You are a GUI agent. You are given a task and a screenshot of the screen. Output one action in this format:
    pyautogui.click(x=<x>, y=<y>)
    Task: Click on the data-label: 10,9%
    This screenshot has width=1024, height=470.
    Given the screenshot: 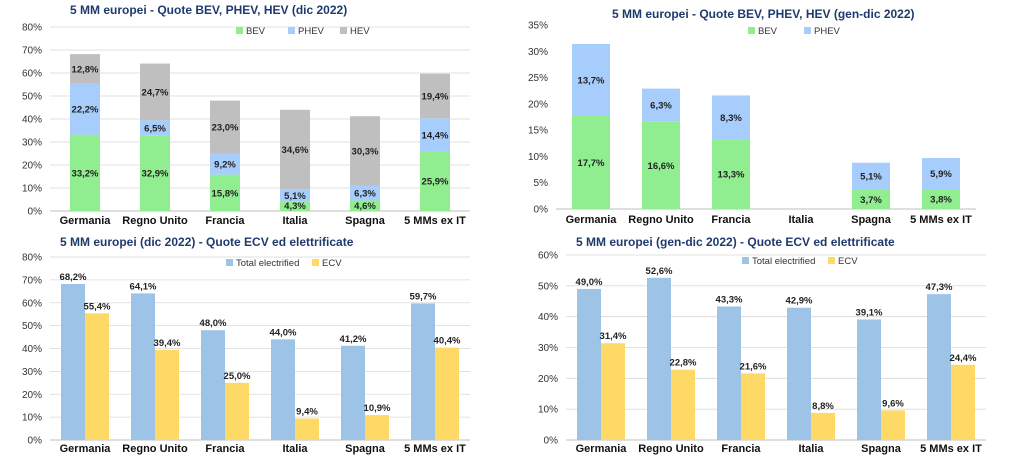 What is the action you would take?
    pyautogui.click(x=377, y=408)
    